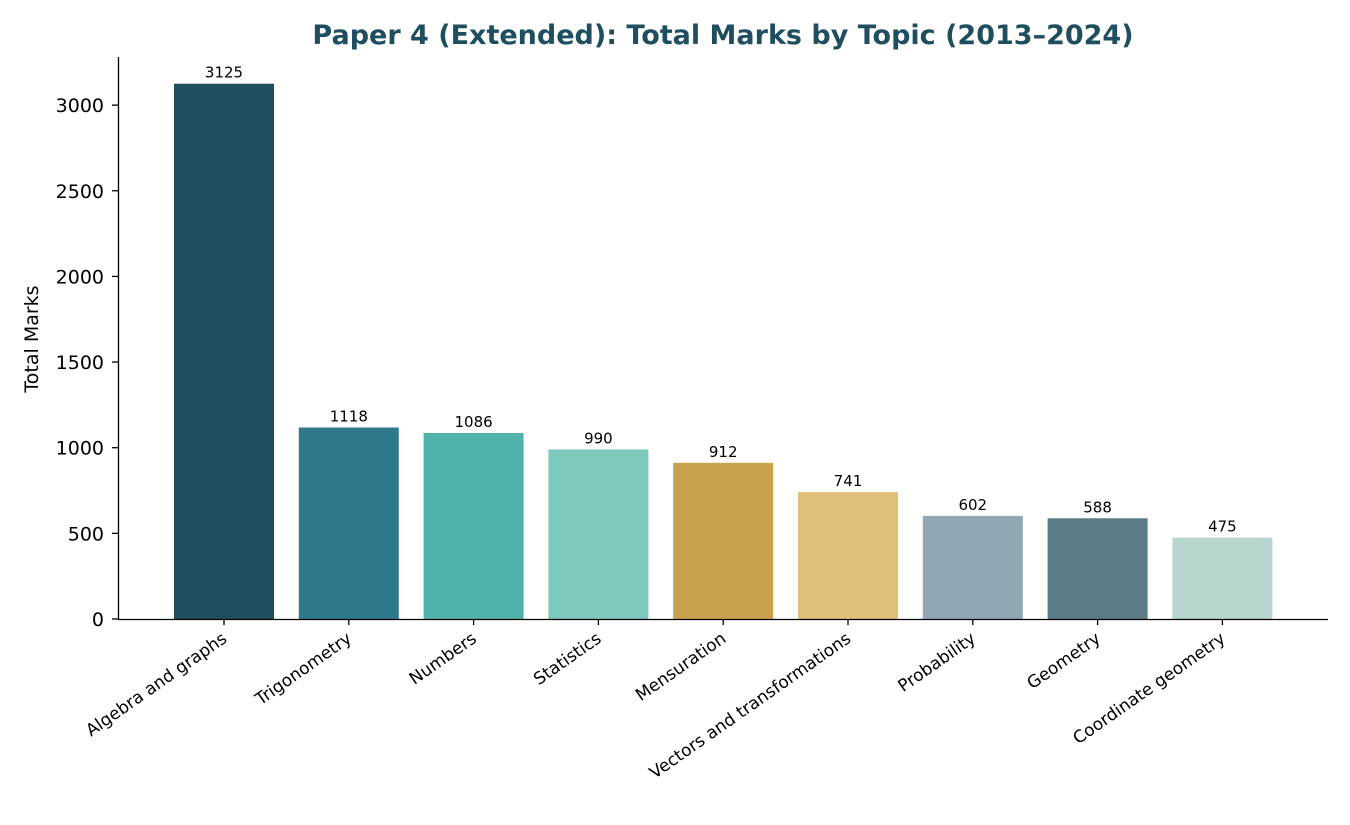 Image resolution: width=1350 pixels, height=825 pixels. Describe the element at coordinates (80, 192) in the screenshot. I see `y-tick-label: 2500` at that location.